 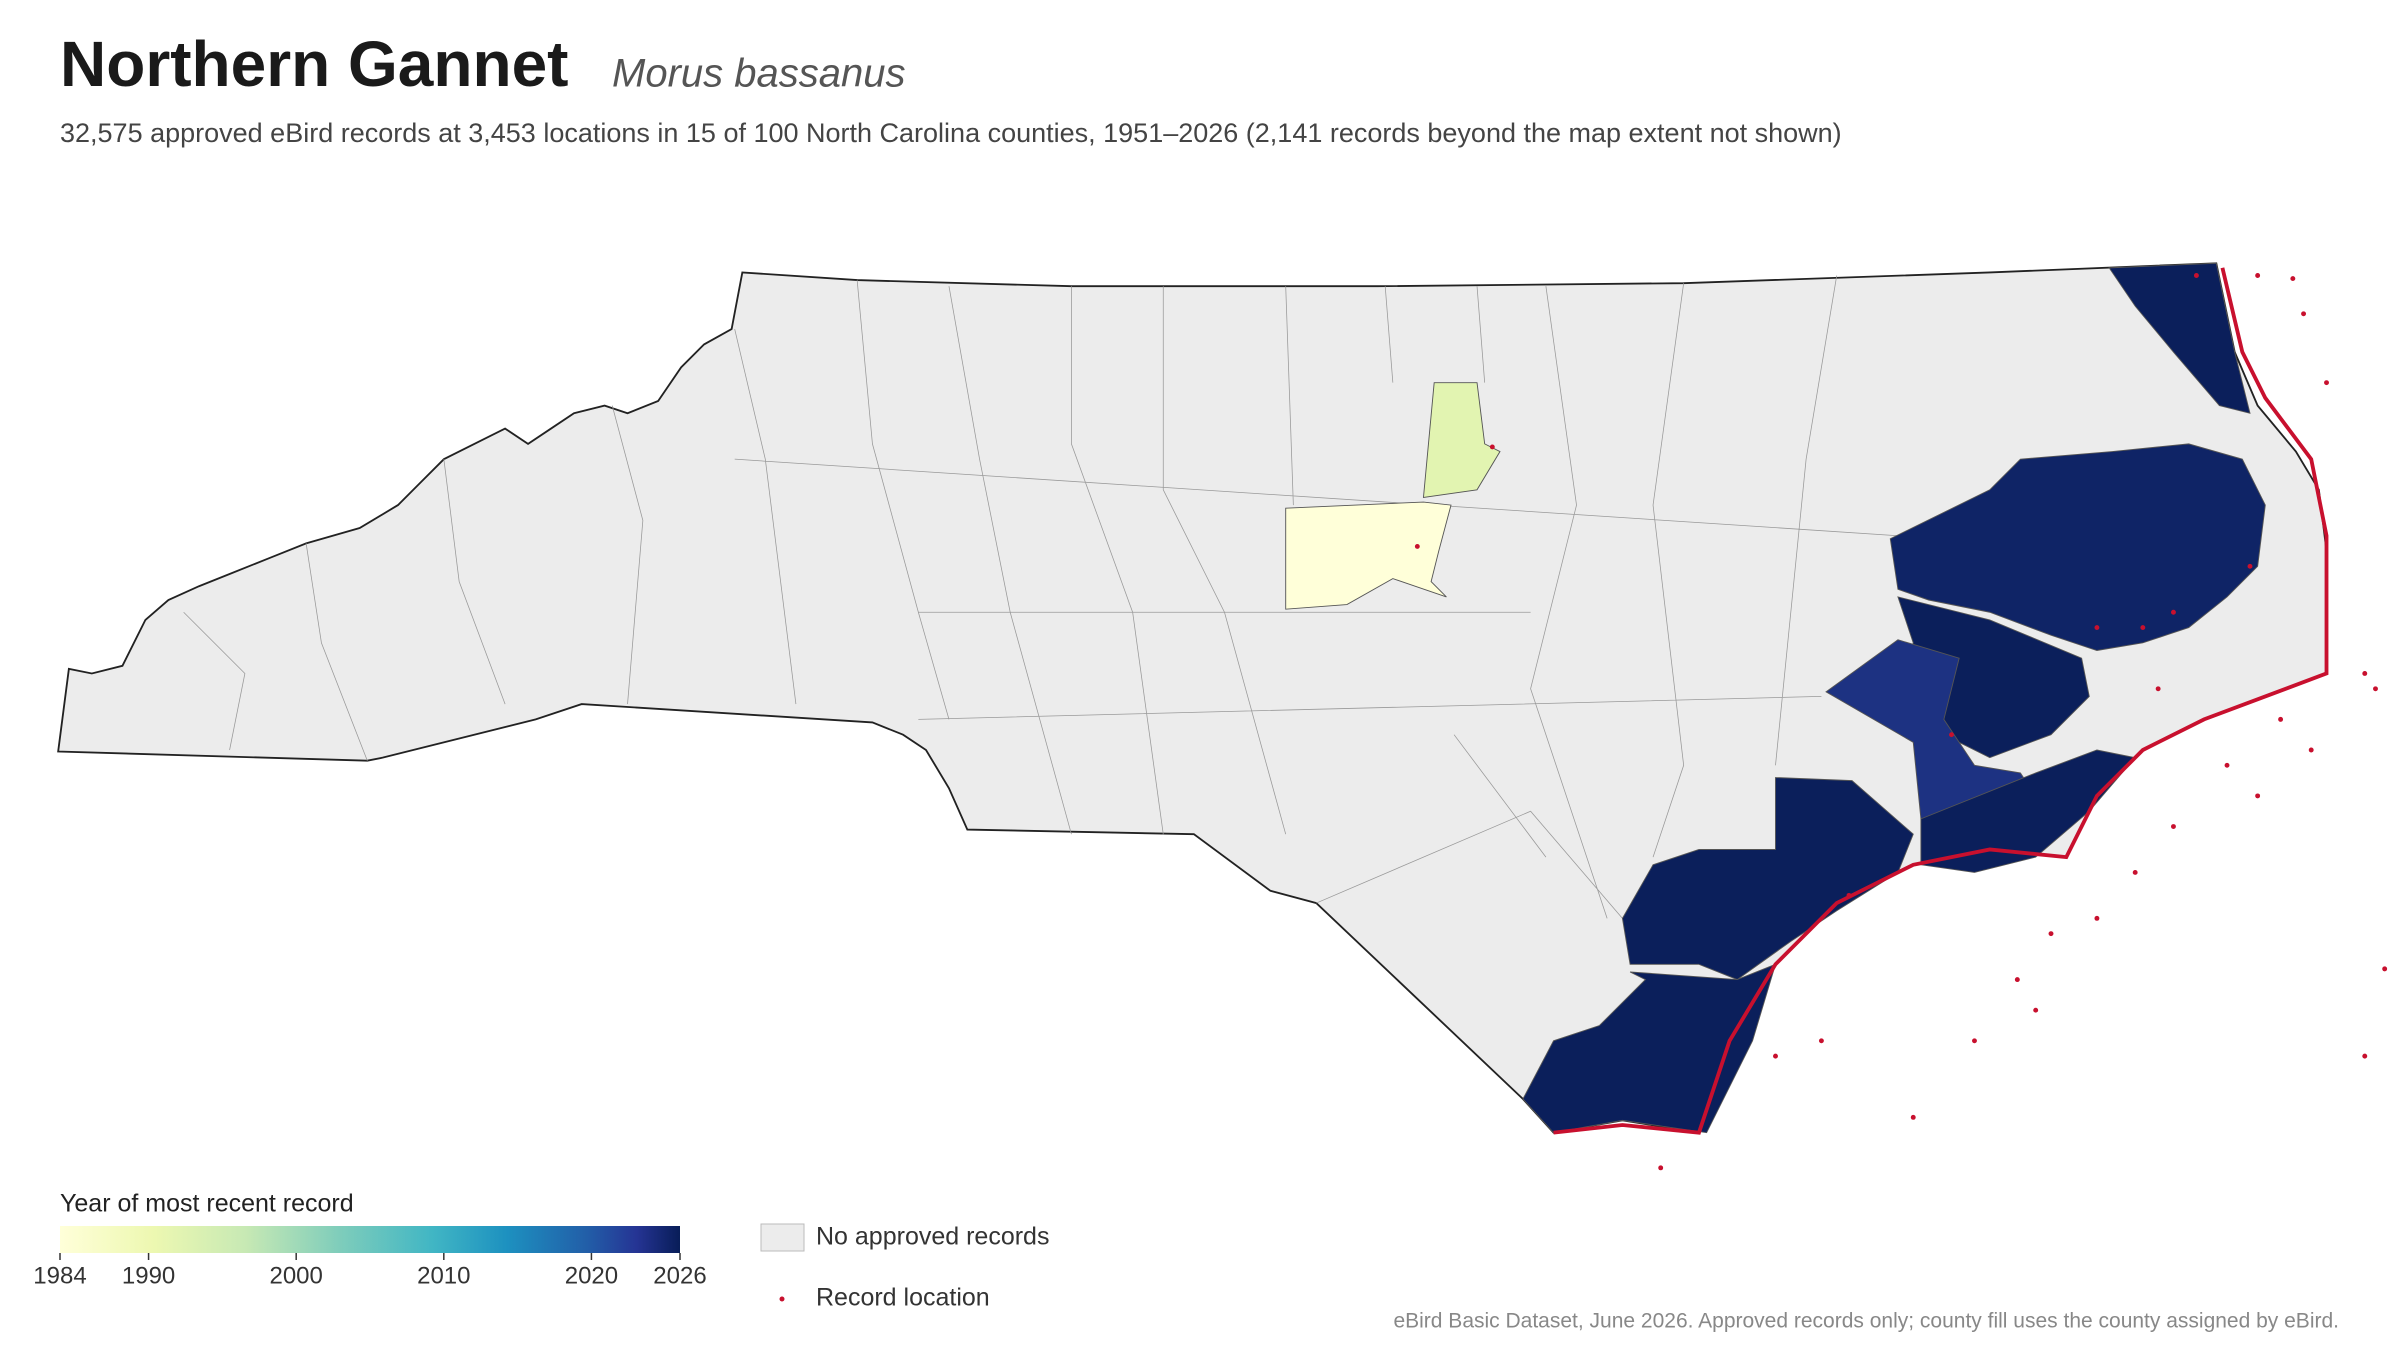 What do you see at coordinates (443, 1275) in the screenshot?
I see `colorbar-tick-label: 2010` at bounding box center [443, 1275].